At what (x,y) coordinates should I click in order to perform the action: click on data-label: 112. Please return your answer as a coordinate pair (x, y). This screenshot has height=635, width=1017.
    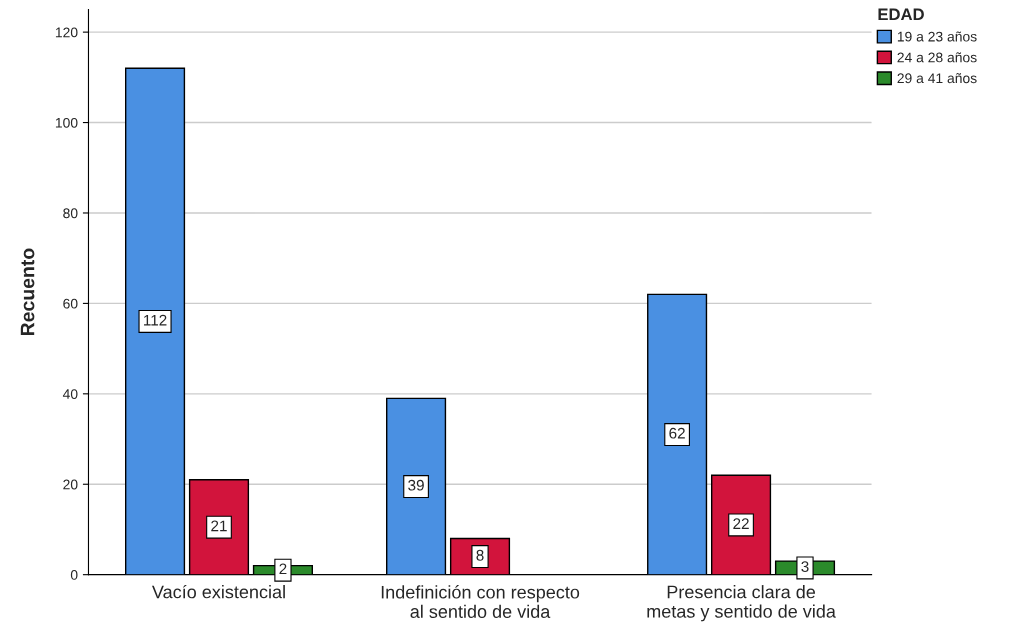
    Looking at the image, I should click on (155, 320).